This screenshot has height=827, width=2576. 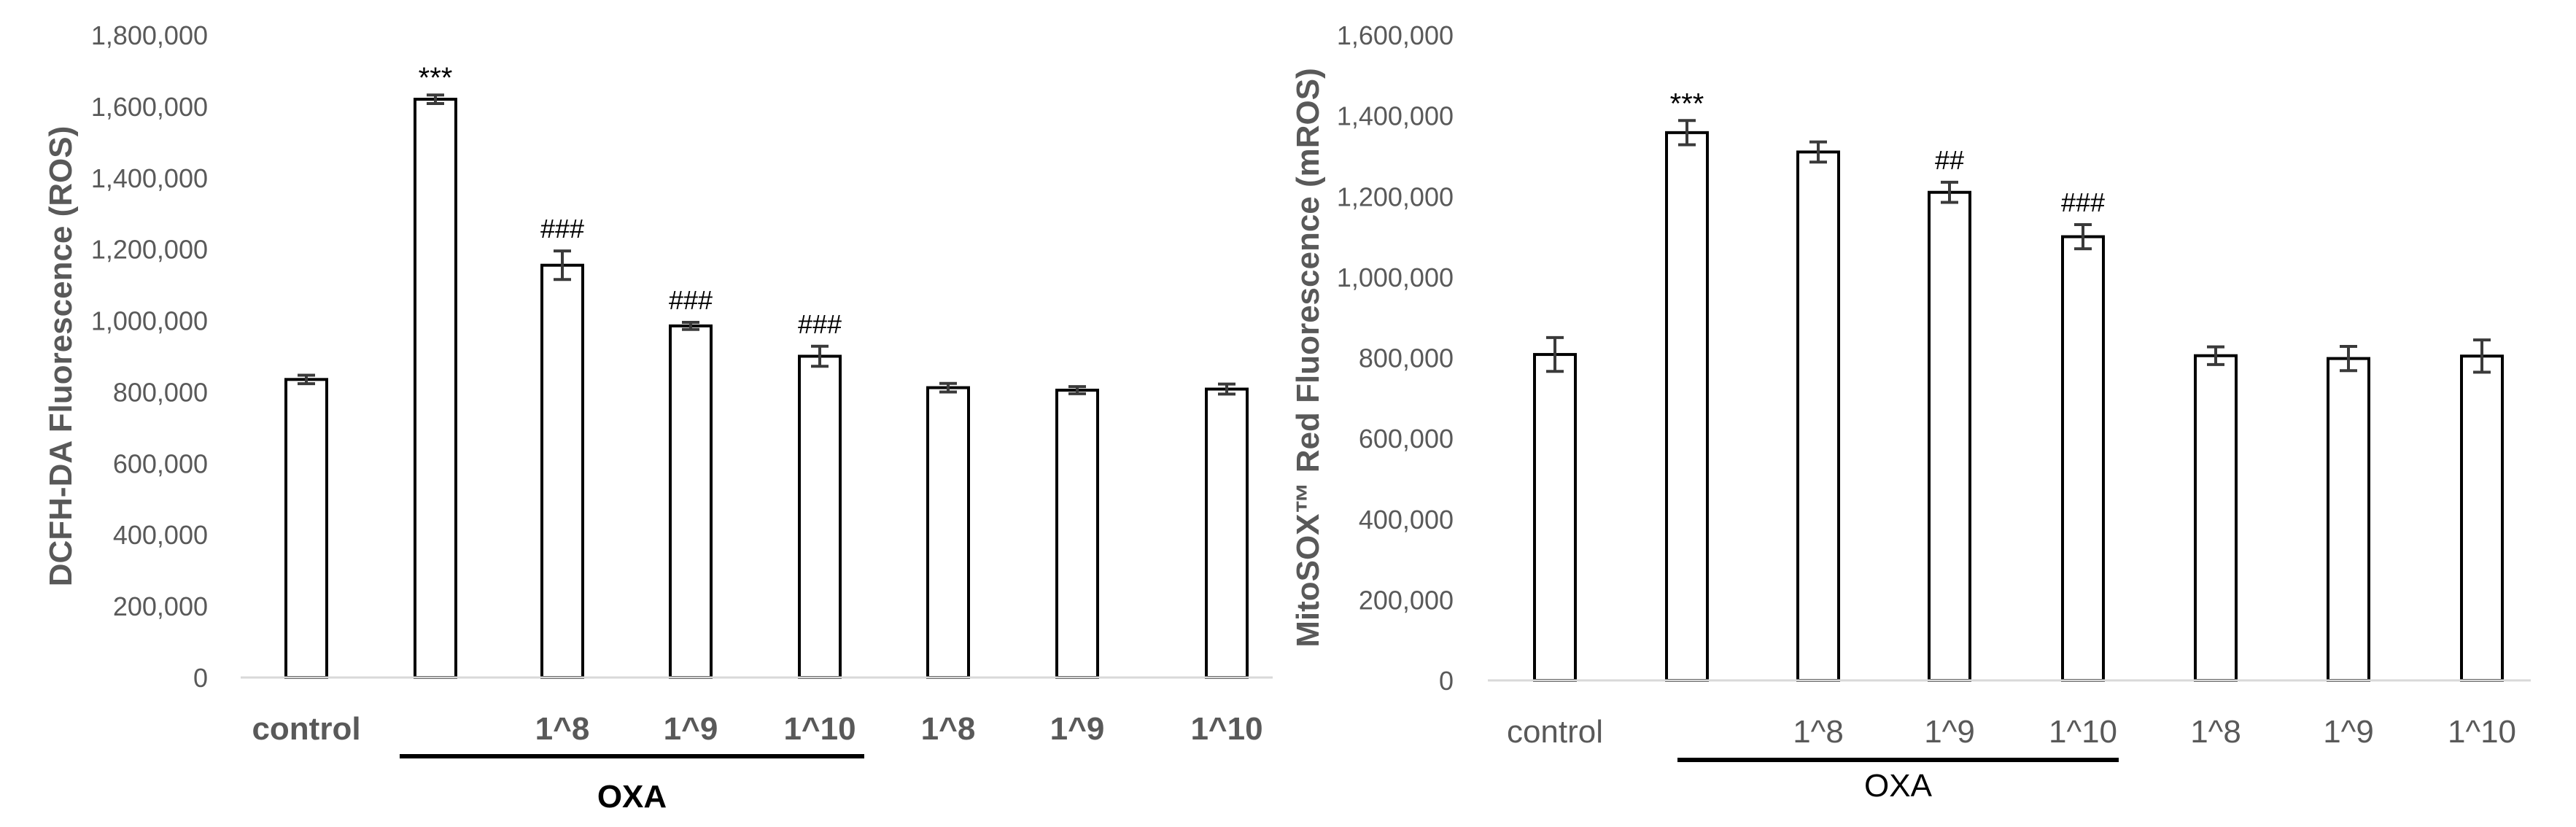 What do you see at coordinates (61, 356) in the screenshot?
I see `y-axis-title: DCFH-DA Fluorescence (ROS)` at bounding box center [61, 356].